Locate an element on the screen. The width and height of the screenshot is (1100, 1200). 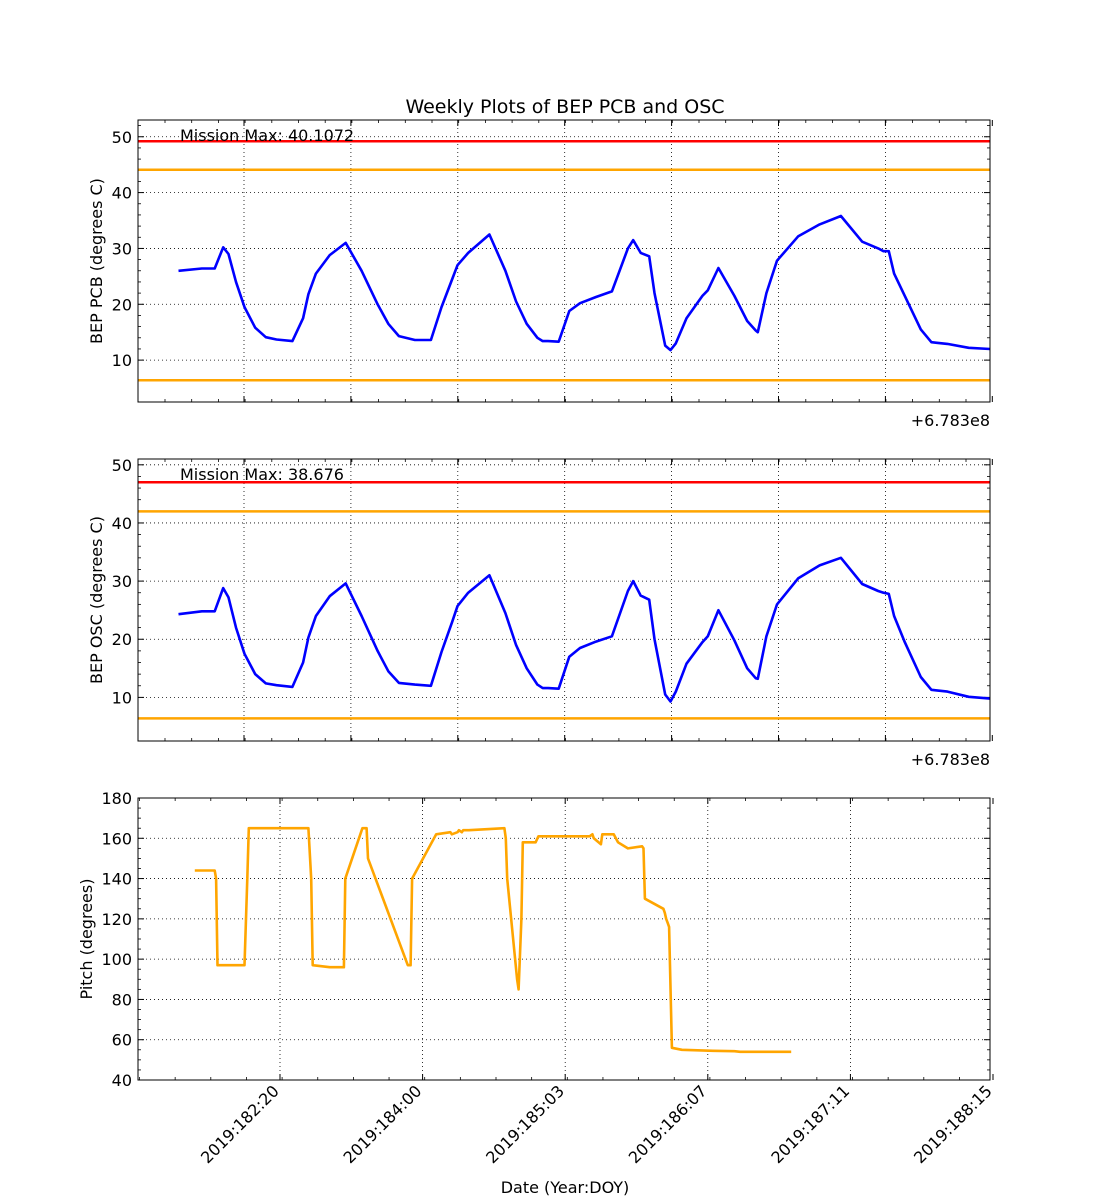
y-tick-label: 60 is located at coordinates (122, 1040).